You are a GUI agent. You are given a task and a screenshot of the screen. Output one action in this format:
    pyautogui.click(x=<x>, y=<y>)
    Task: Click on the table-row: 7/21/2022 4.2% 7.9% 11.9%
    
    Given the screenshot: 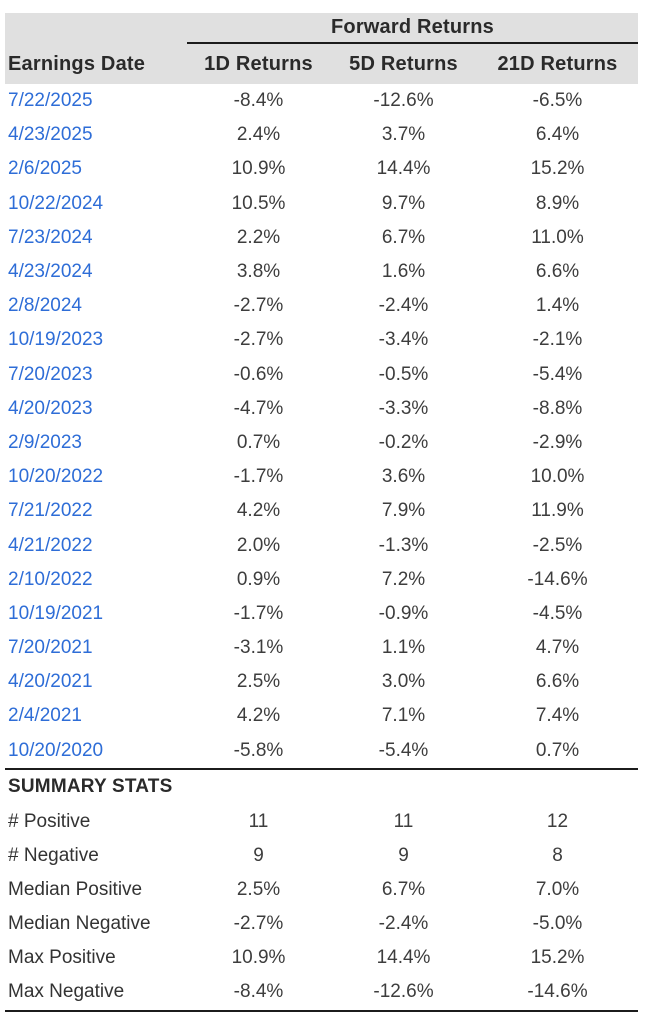 What is the action you would take?
    pyautogui.click(x=321, y=511)
    